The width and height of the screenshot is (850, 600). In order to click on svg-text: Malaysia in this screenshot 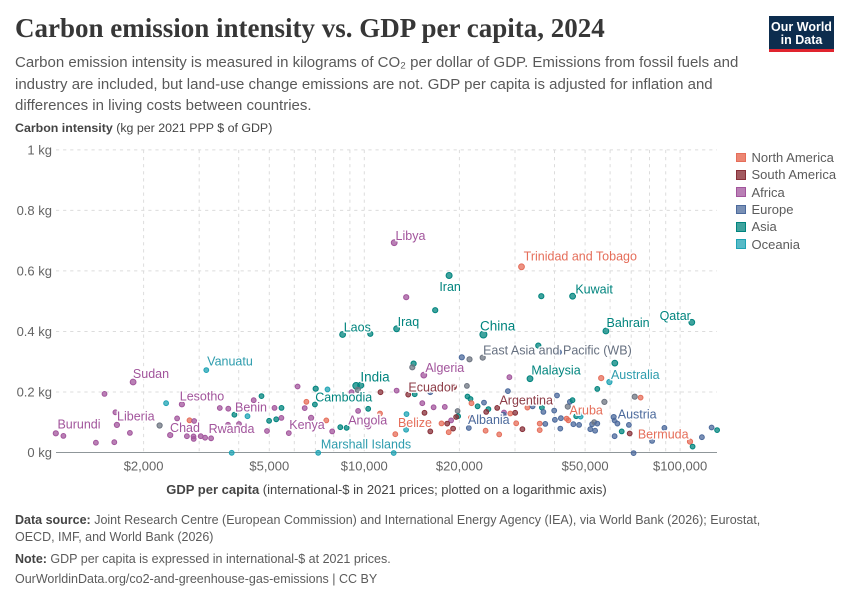, I will do `click(555, 371)`.